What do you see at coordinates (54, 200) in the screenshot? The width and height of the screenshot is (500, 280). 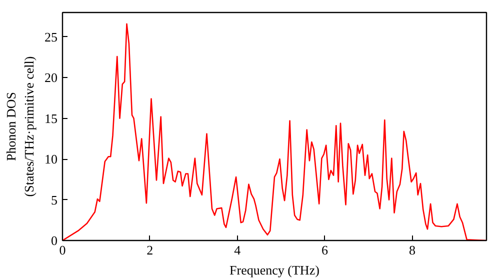 I see `y-tick-label: 5` at bounding box center [54, 200].